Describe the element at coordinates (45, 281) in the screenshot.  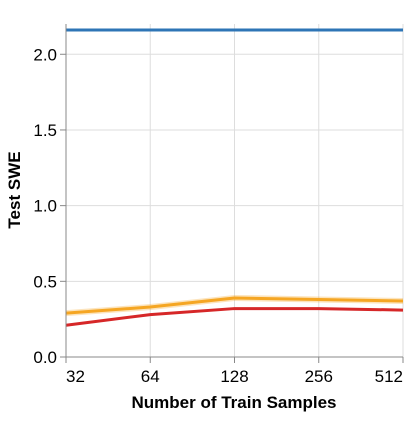
I see `y-tick-label: 0.5` at that location.